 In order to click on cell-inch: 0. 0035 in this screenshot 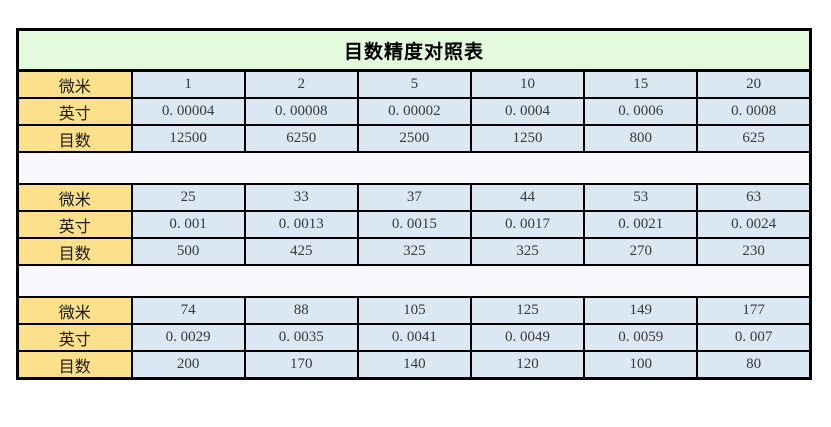, I will do `click(301, 337)`.